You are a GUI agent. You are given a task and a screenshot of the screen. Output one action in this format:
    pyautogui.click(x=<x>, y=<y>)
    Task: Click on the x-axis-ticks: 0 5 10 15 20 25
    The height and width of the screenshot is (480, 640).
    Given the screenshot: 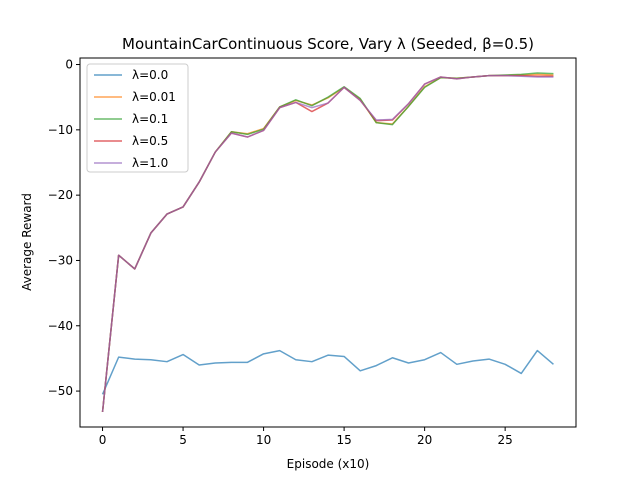 What is the action you would take?
    pyautogui.click(x=306, y=437)
    